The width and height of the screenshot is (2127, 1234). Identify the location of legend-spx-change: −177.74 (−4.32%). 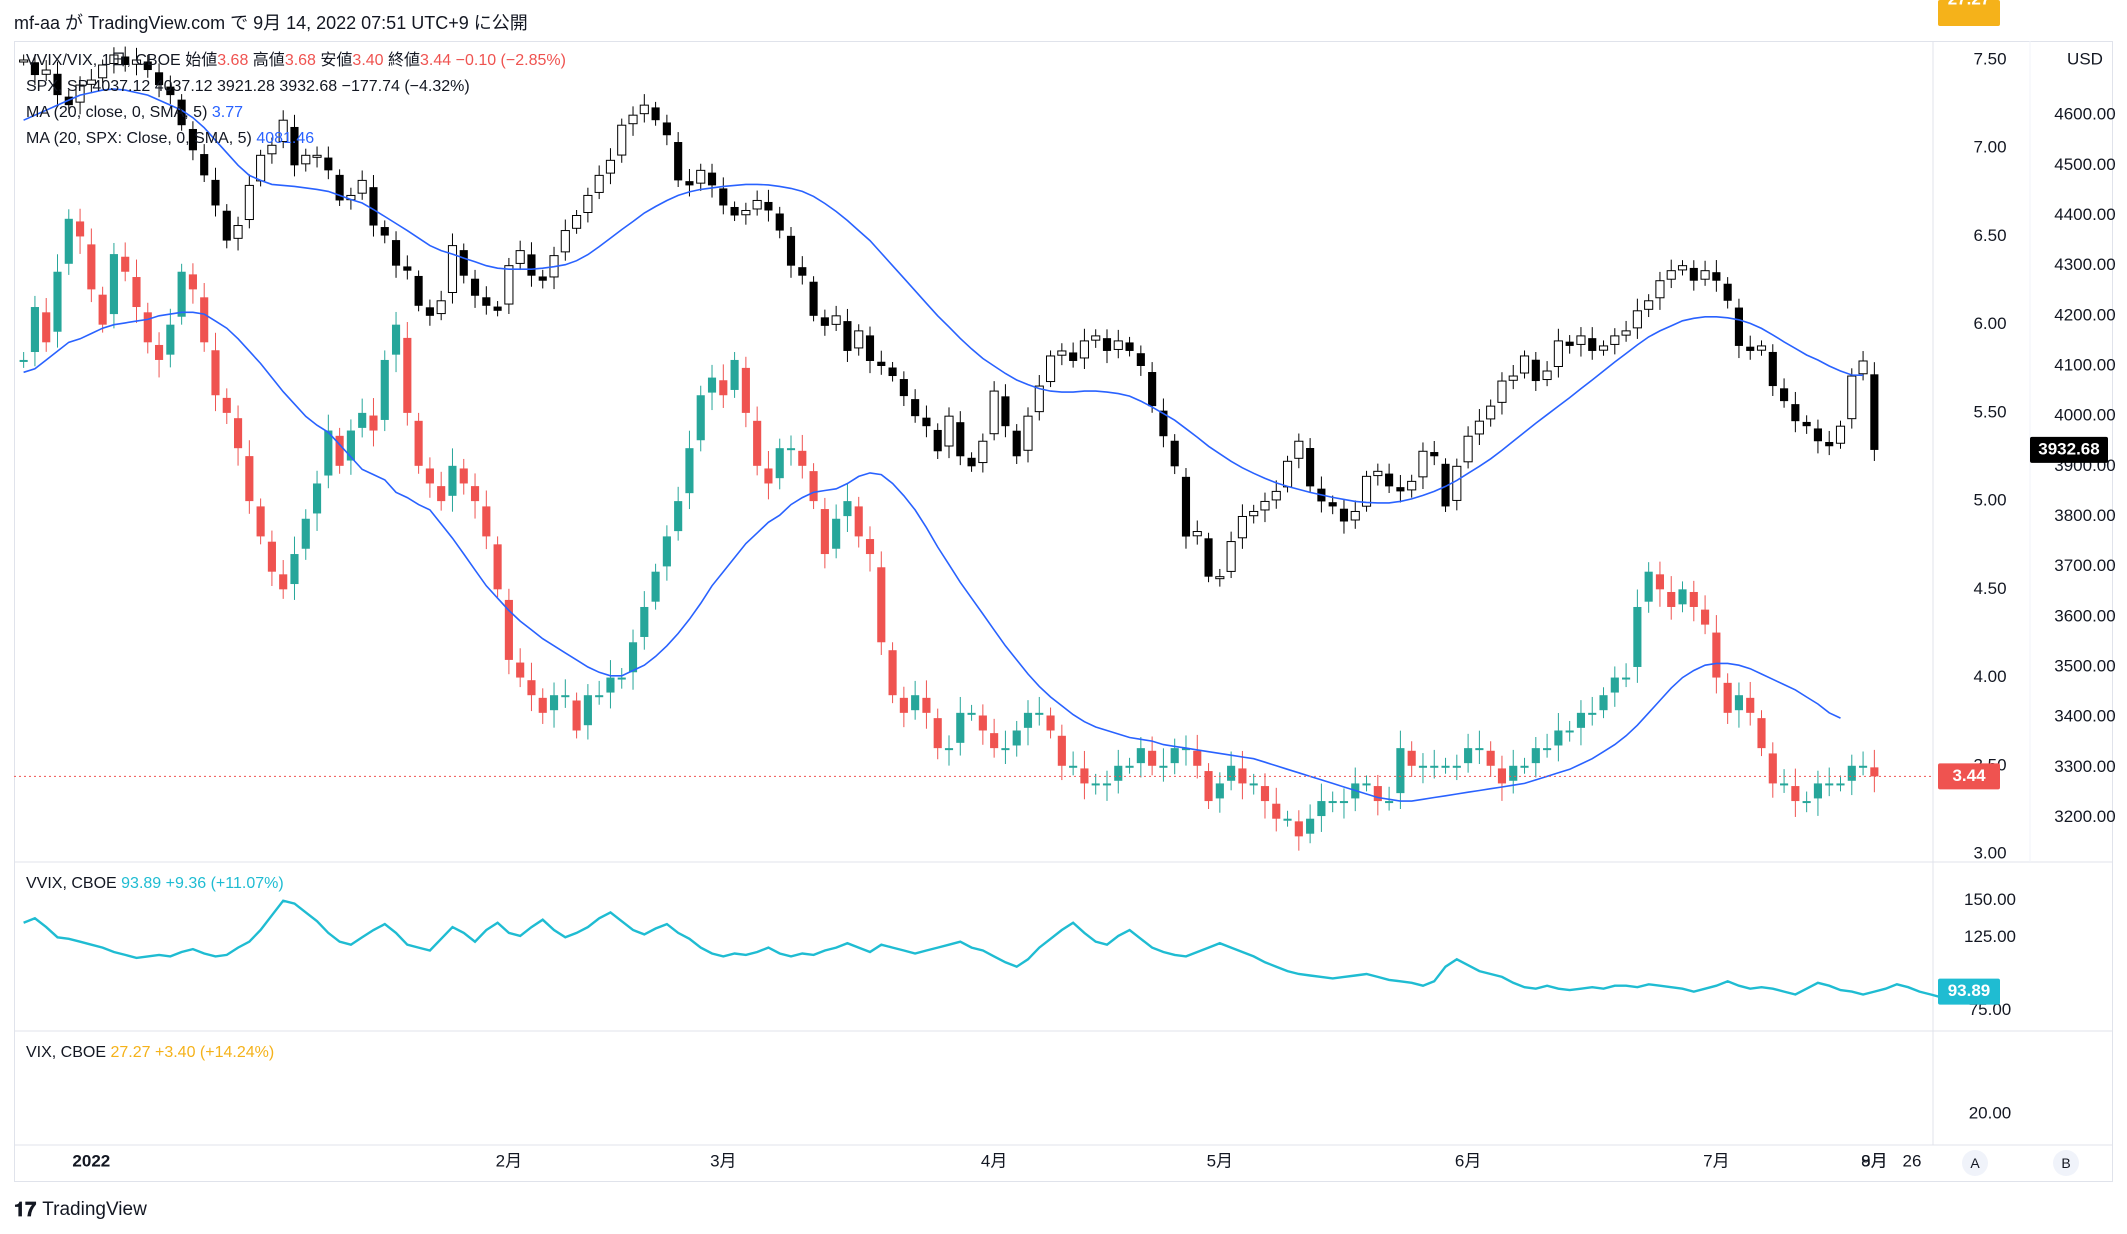
(405, 86).